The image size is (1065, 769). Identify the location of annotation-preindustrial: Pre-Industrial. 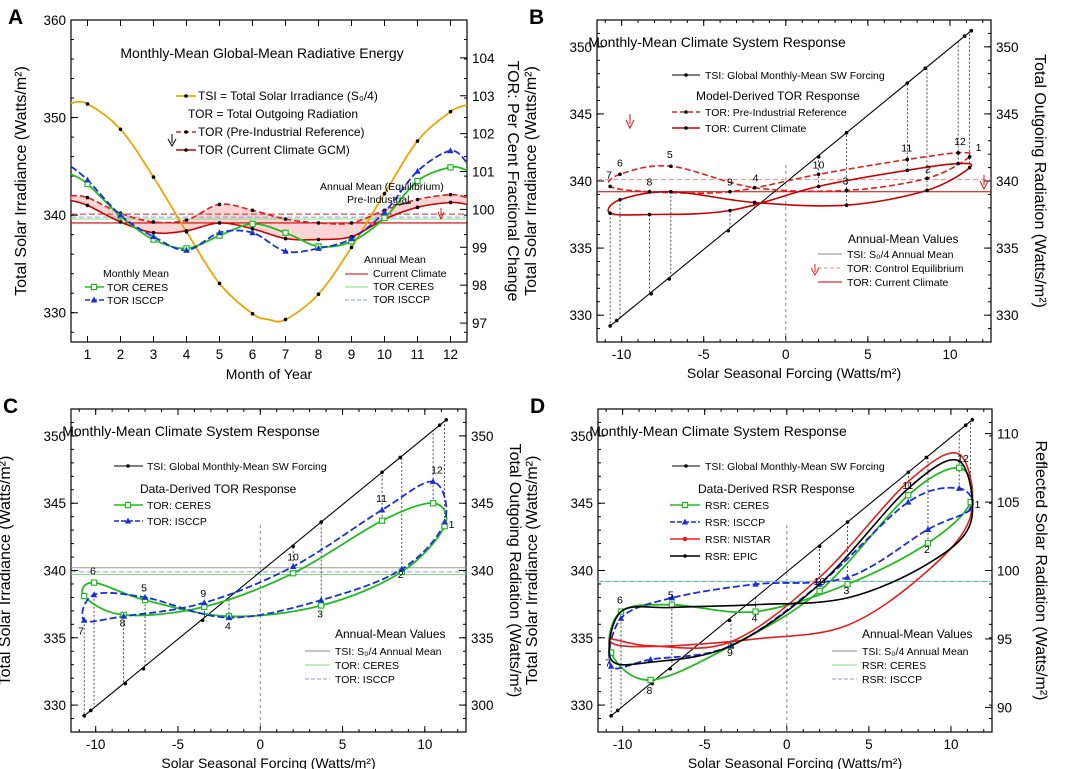
(378, 200).